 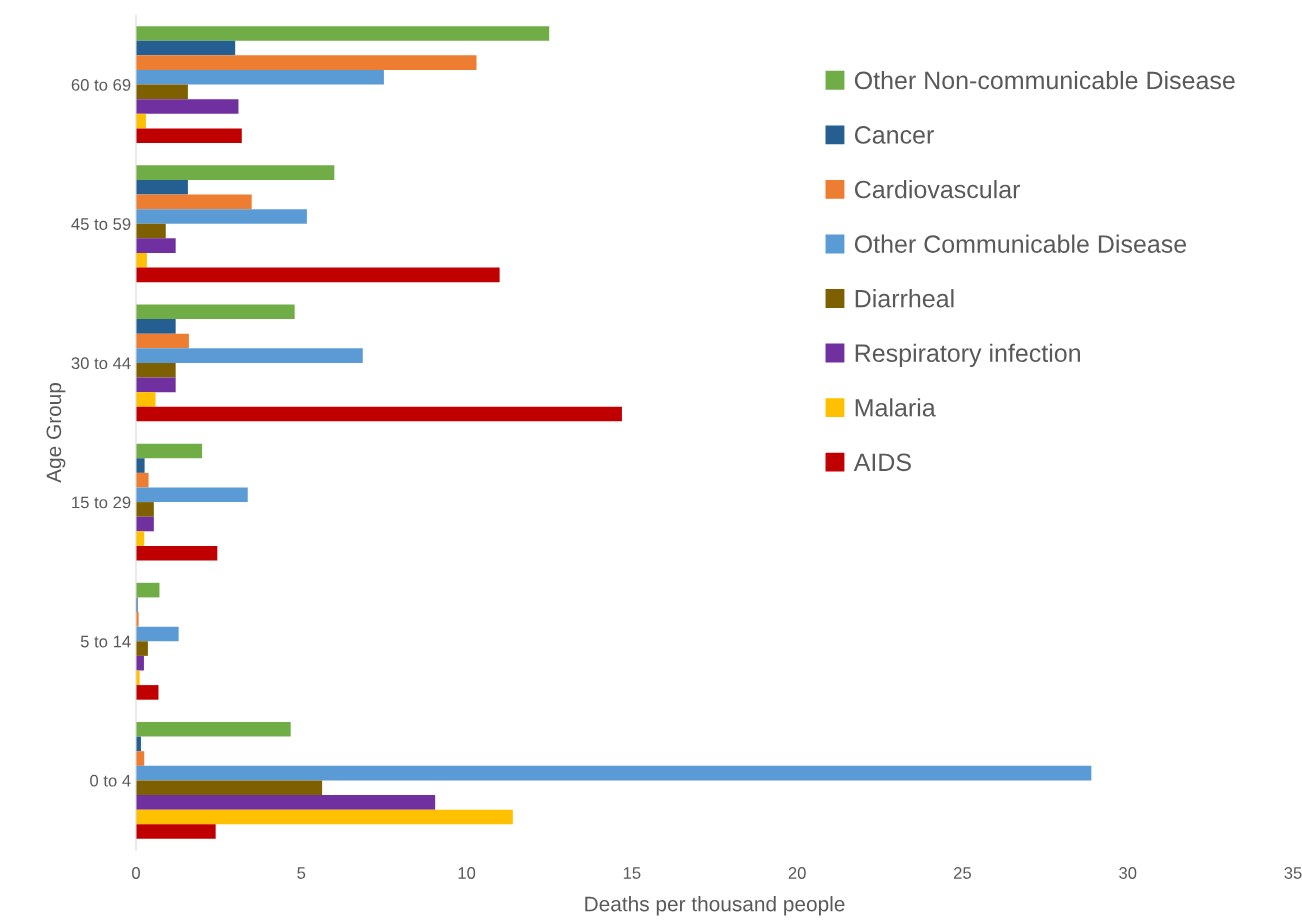 I want to click on y-tick-label: 60 to 69, so click(x=101, y=84).